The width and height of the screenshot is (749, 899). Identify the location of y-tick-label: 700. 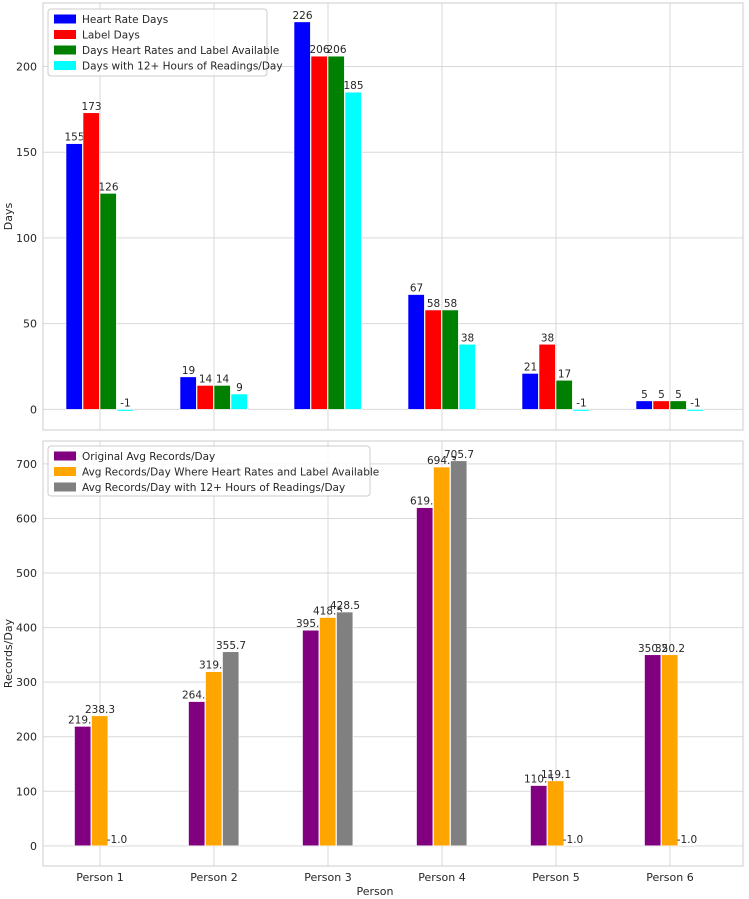
(26, 464).